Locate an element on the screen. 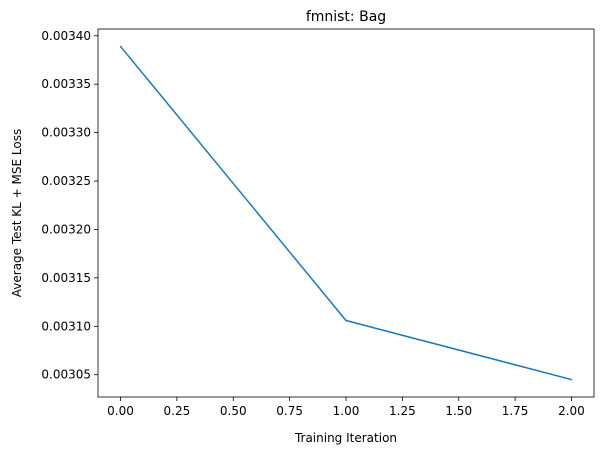 This screenshot has width=602, height=455. x-tick-label: 1.50 is located at coordinates (458, 411).